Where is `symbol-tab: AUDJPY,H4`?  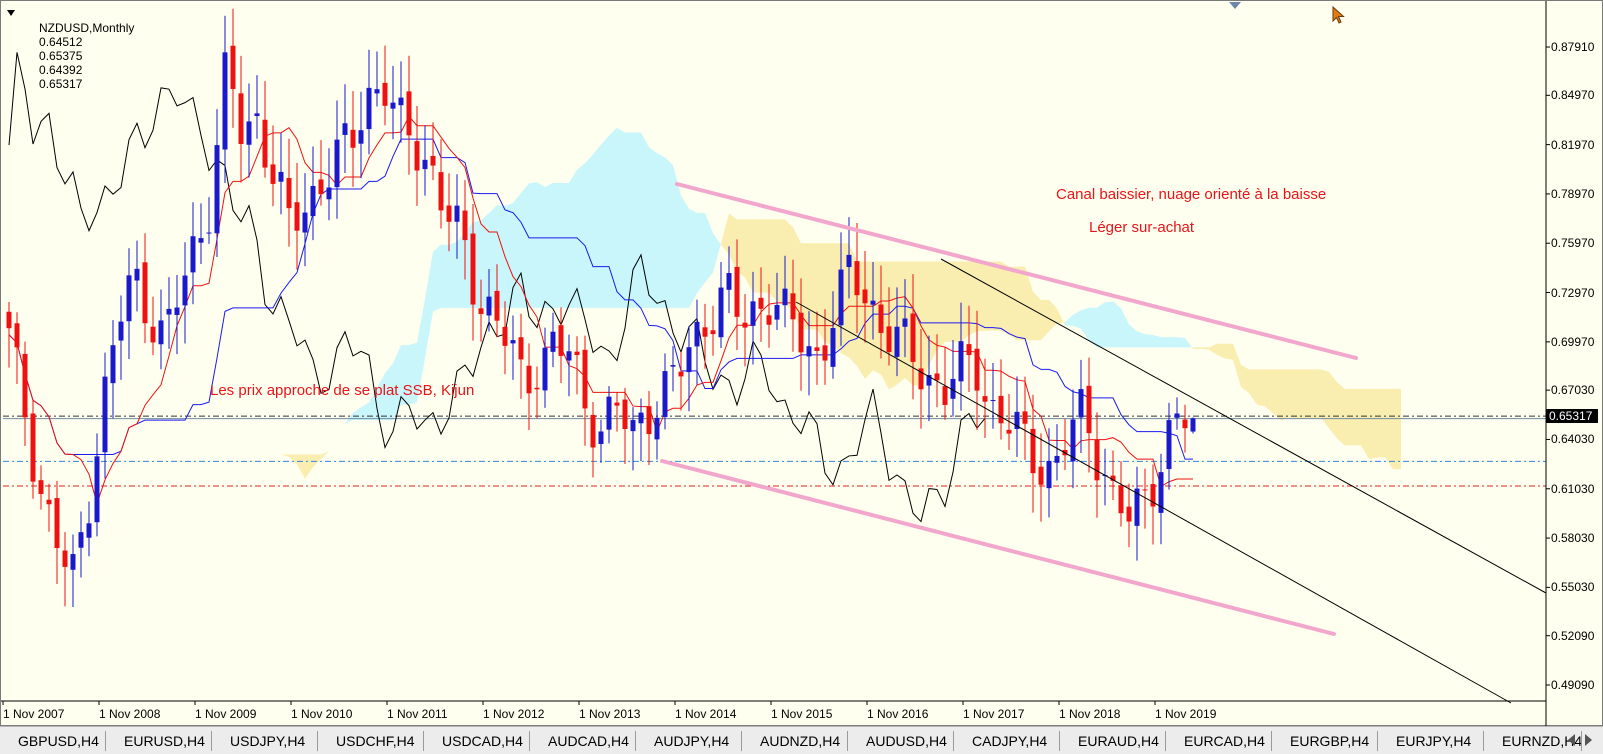 symbol-tab: AUDJPY,H4 is located at coordinates (689, 741).